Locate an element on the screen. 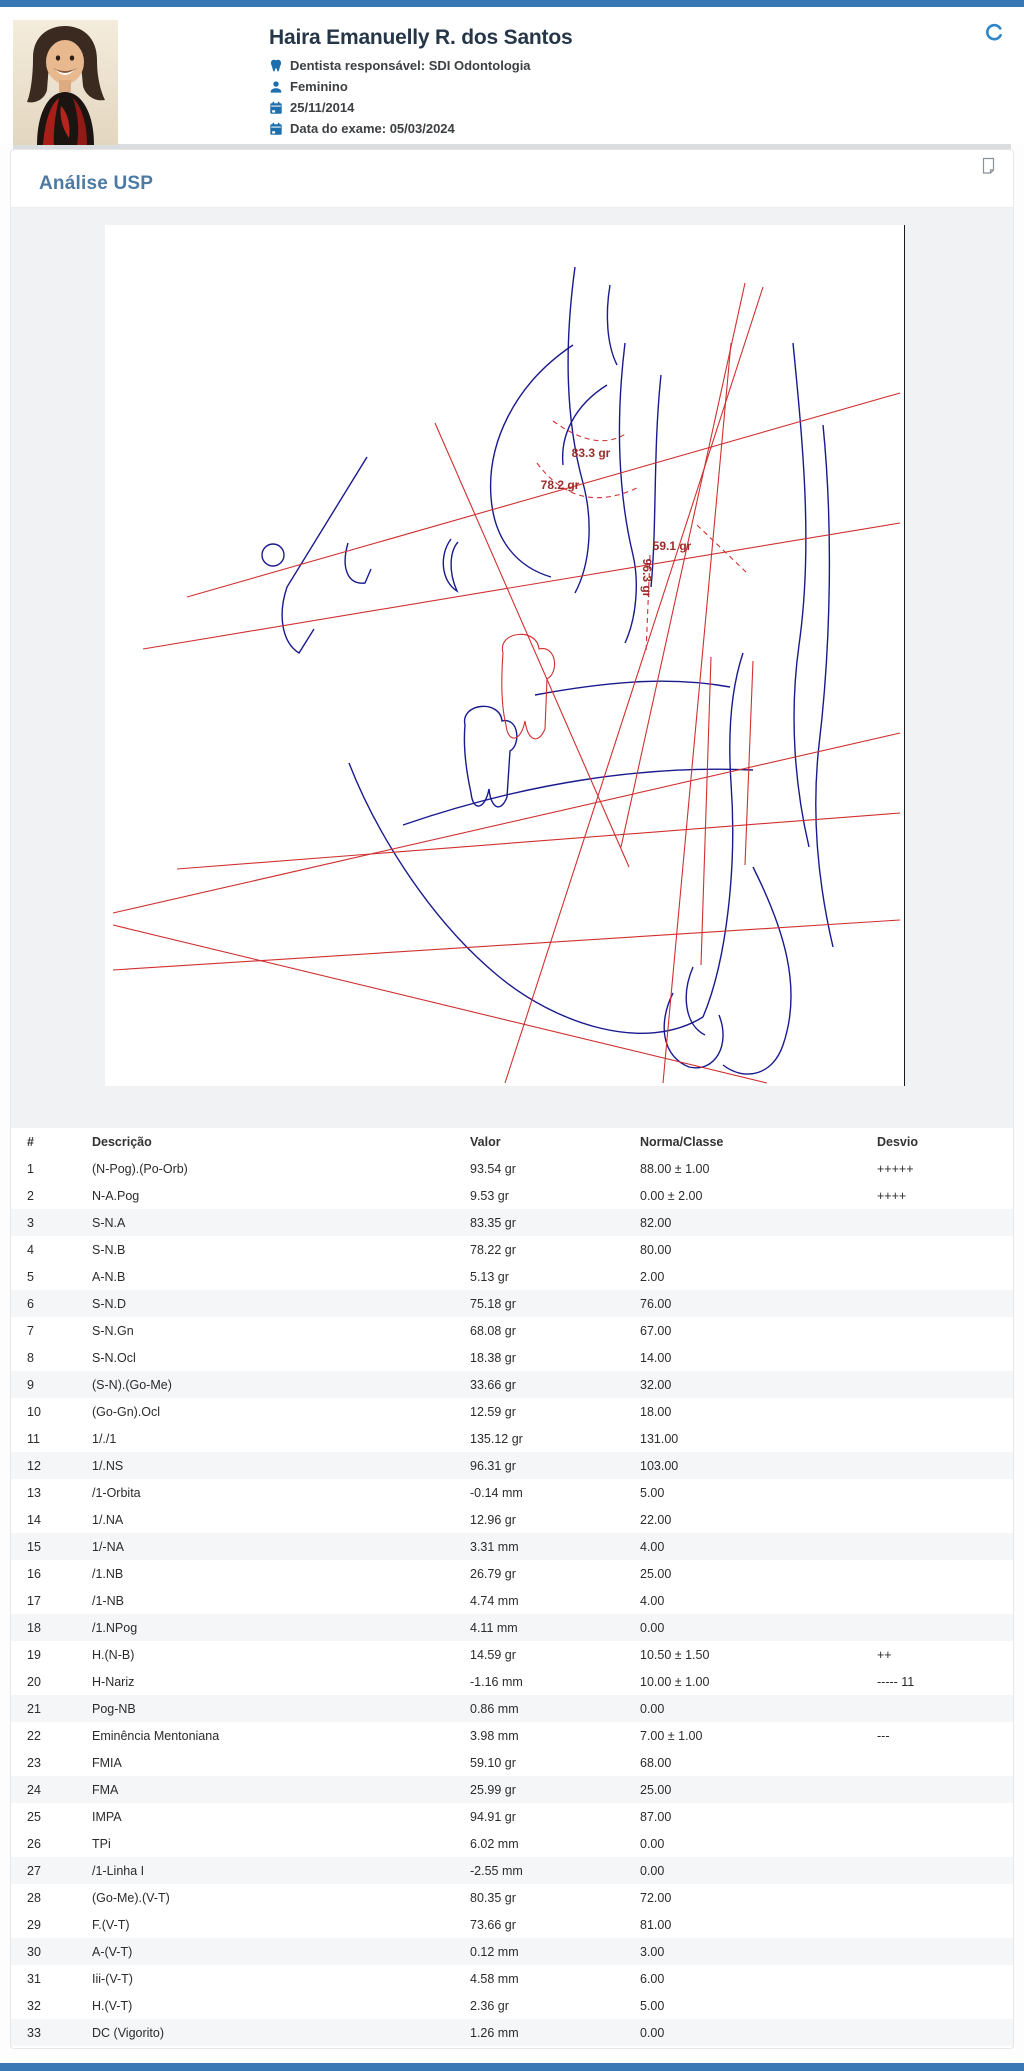 This screenshot has width=1024, height=2071. table-cell: H-Nariz is located at coordinates (113, 1681).